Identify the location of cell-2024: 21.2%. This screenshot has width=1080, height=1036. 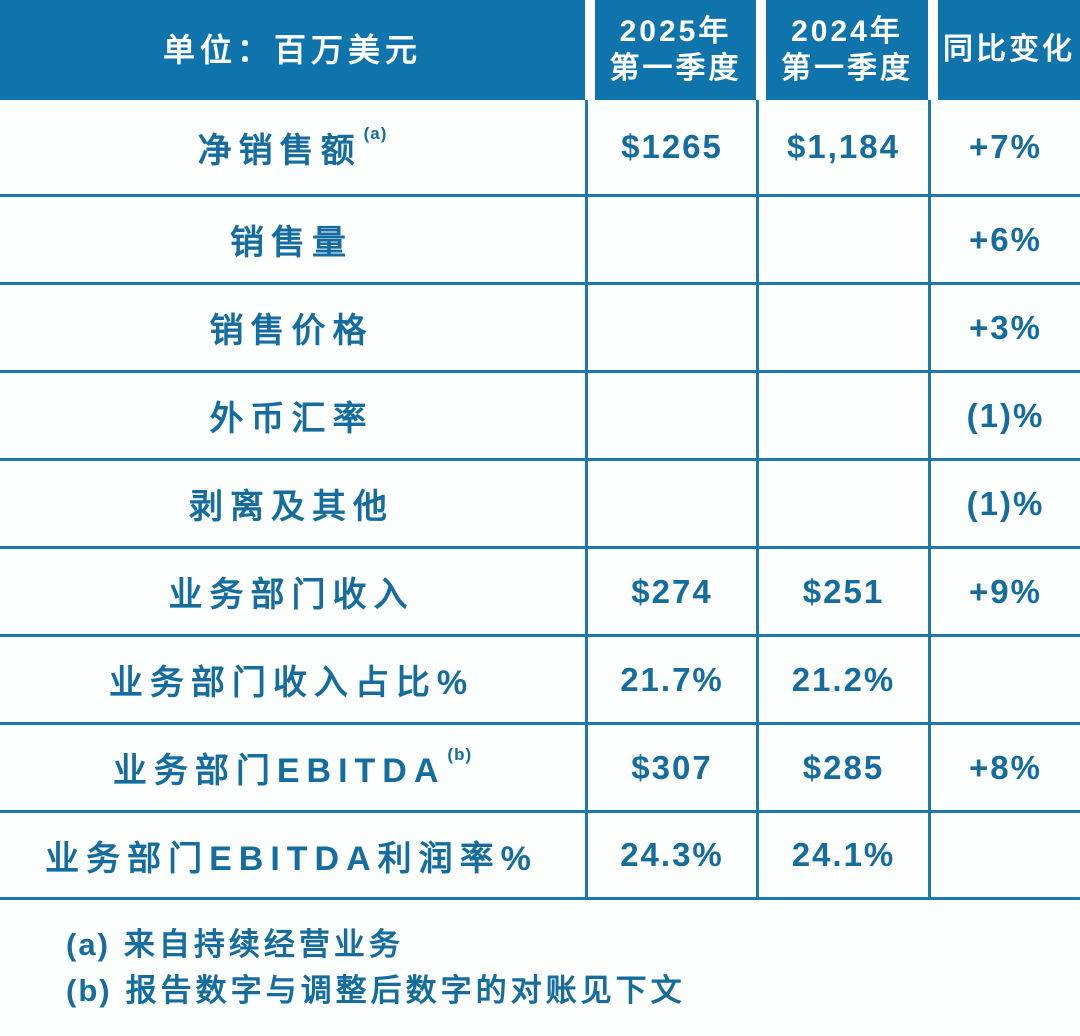
(842, 681).